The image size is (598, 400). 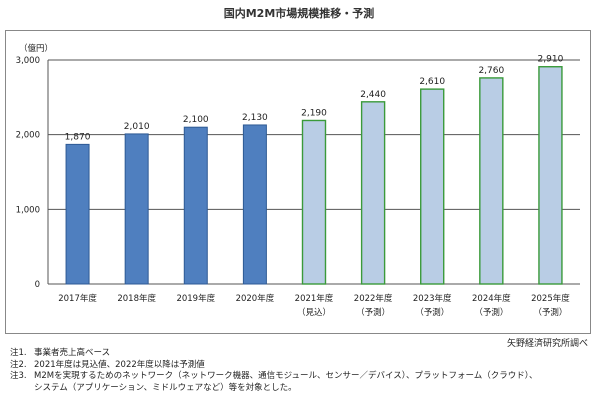 What do you see at coordinates (491, 181) in the screenshot?
I see `bar-2024年度` at bounding box center [491, 181].